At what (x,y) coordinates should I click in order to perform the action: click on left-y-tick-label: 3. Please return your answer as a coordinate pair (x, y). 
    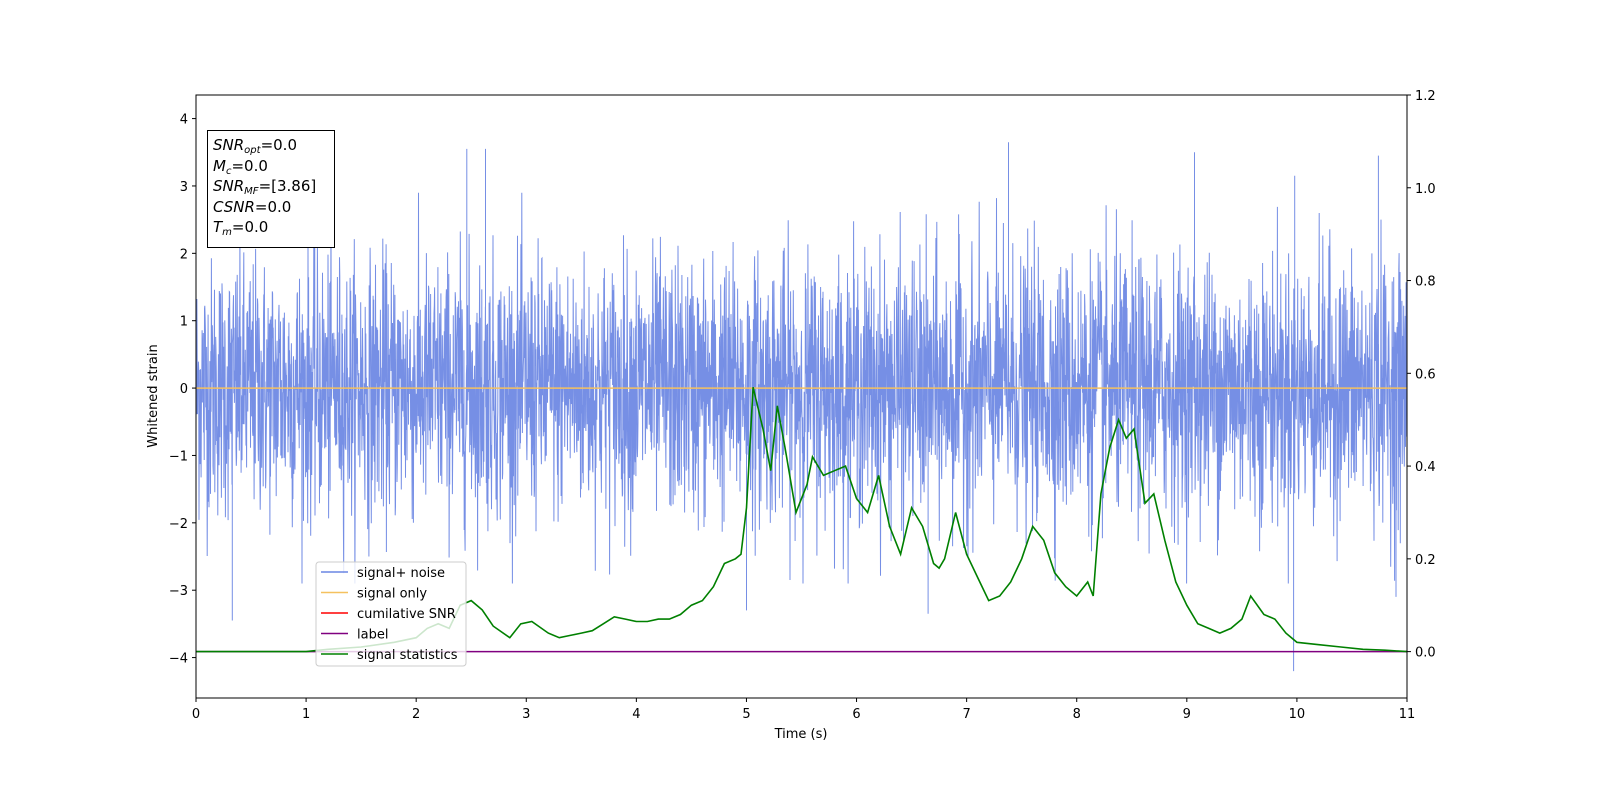
    Looking at the image, I should click on (184, 187).